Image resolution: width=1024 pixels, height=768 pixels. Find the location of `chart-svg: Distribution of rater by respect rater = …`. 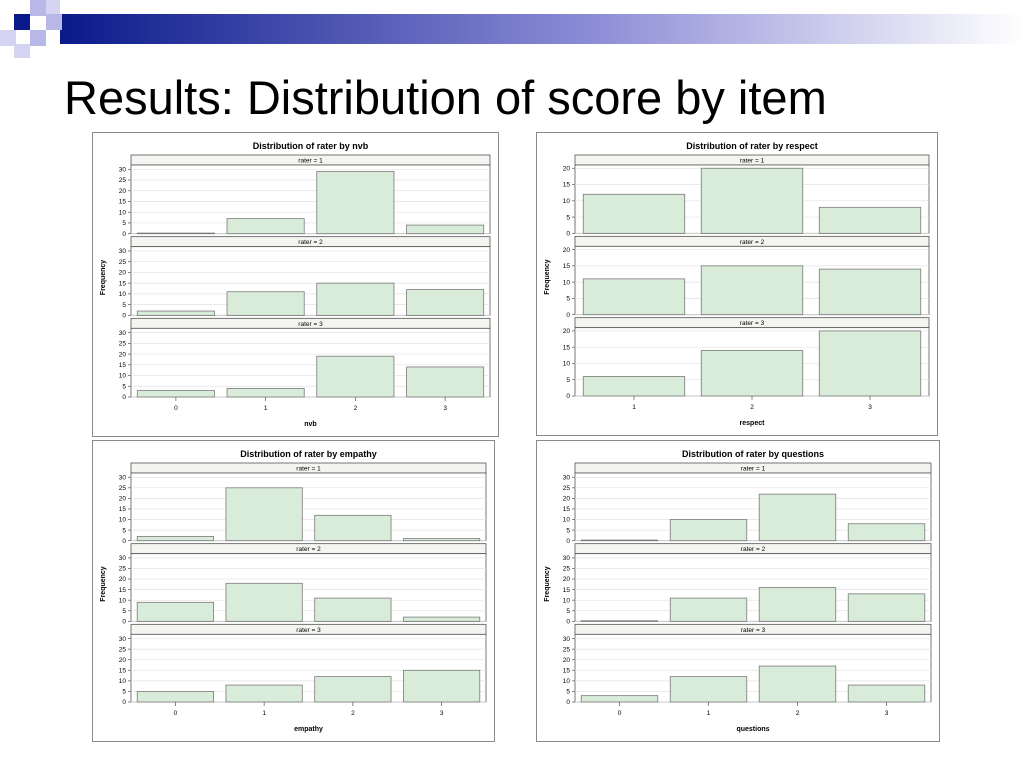

chart-svg: Distribution of rater by respect rater = … is located at coordinates (737, 284).